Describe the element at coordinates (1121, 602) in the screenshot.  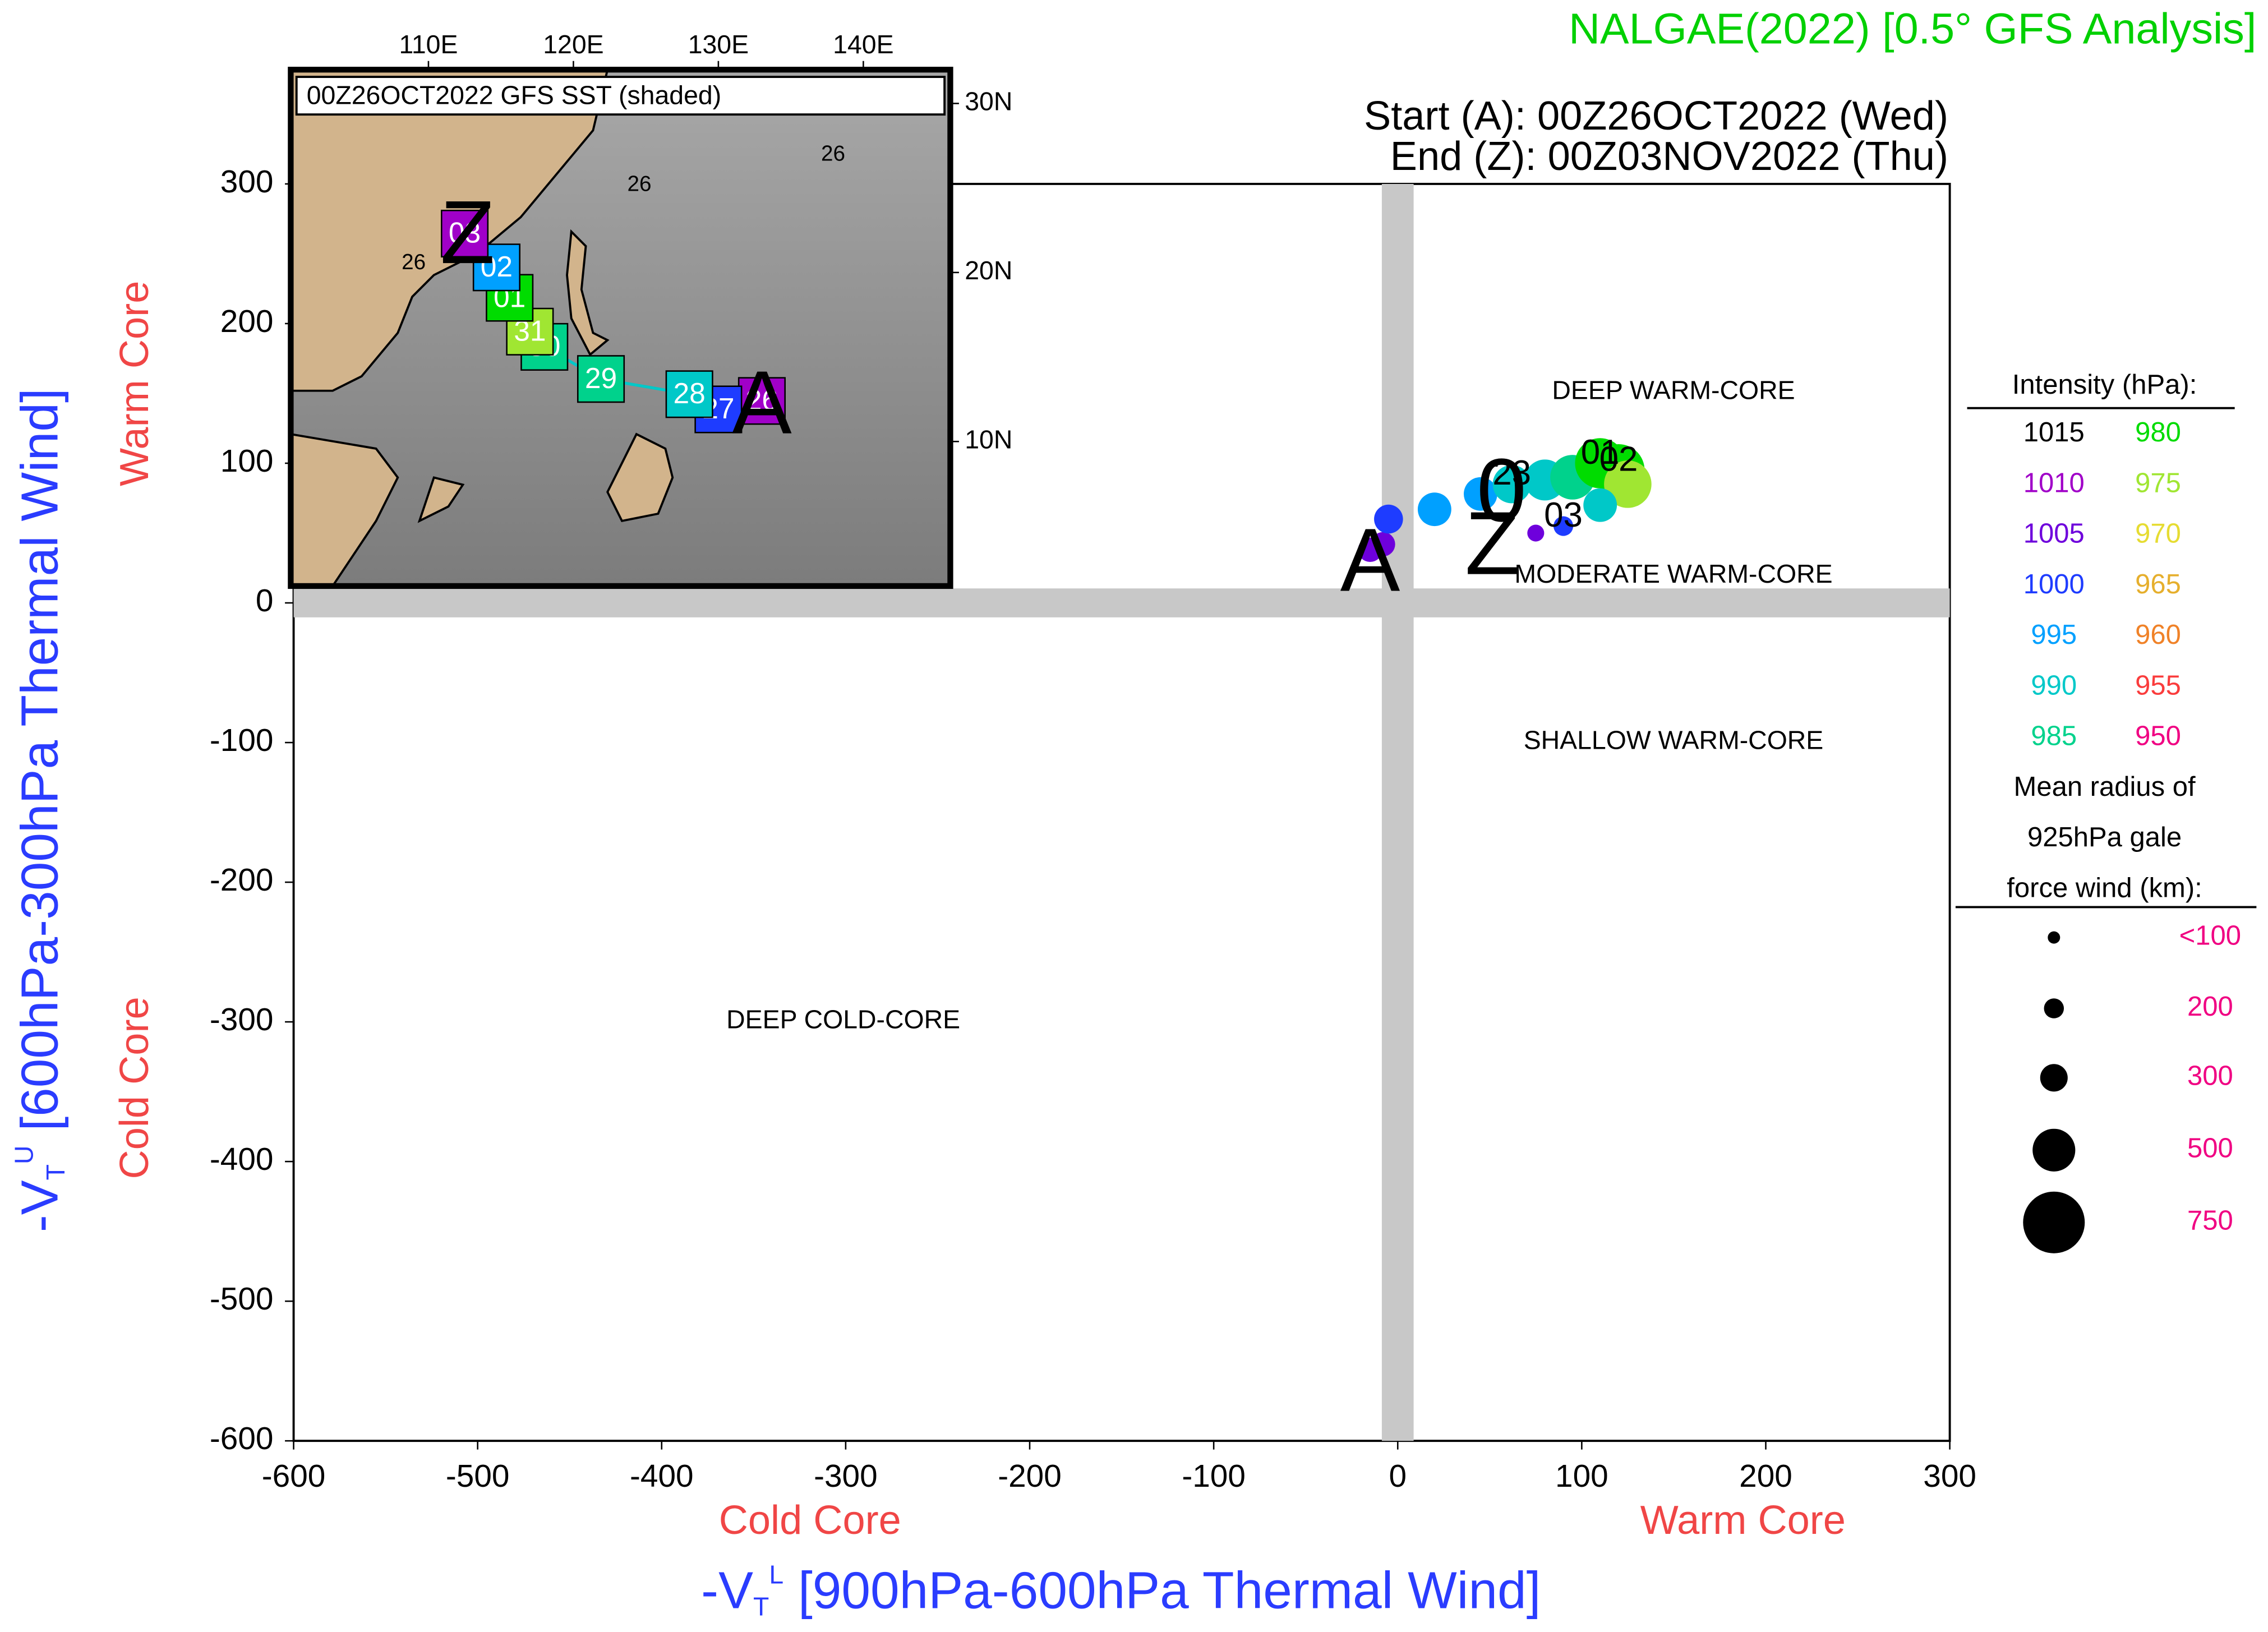
I see `zero-band-horizontal` at that location.